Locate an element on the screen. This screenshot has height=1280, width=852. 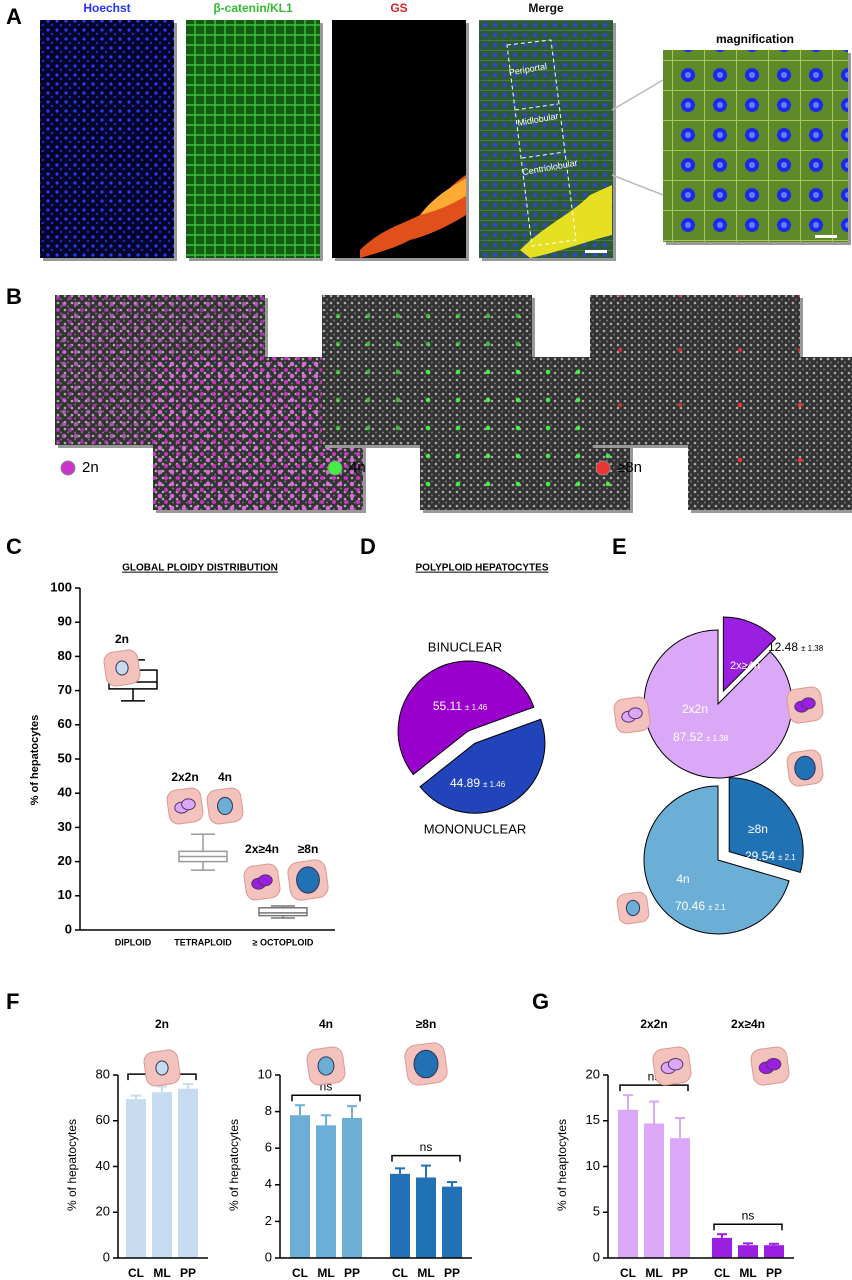
value-label: 29.54 is located at coordinates (760, 856).